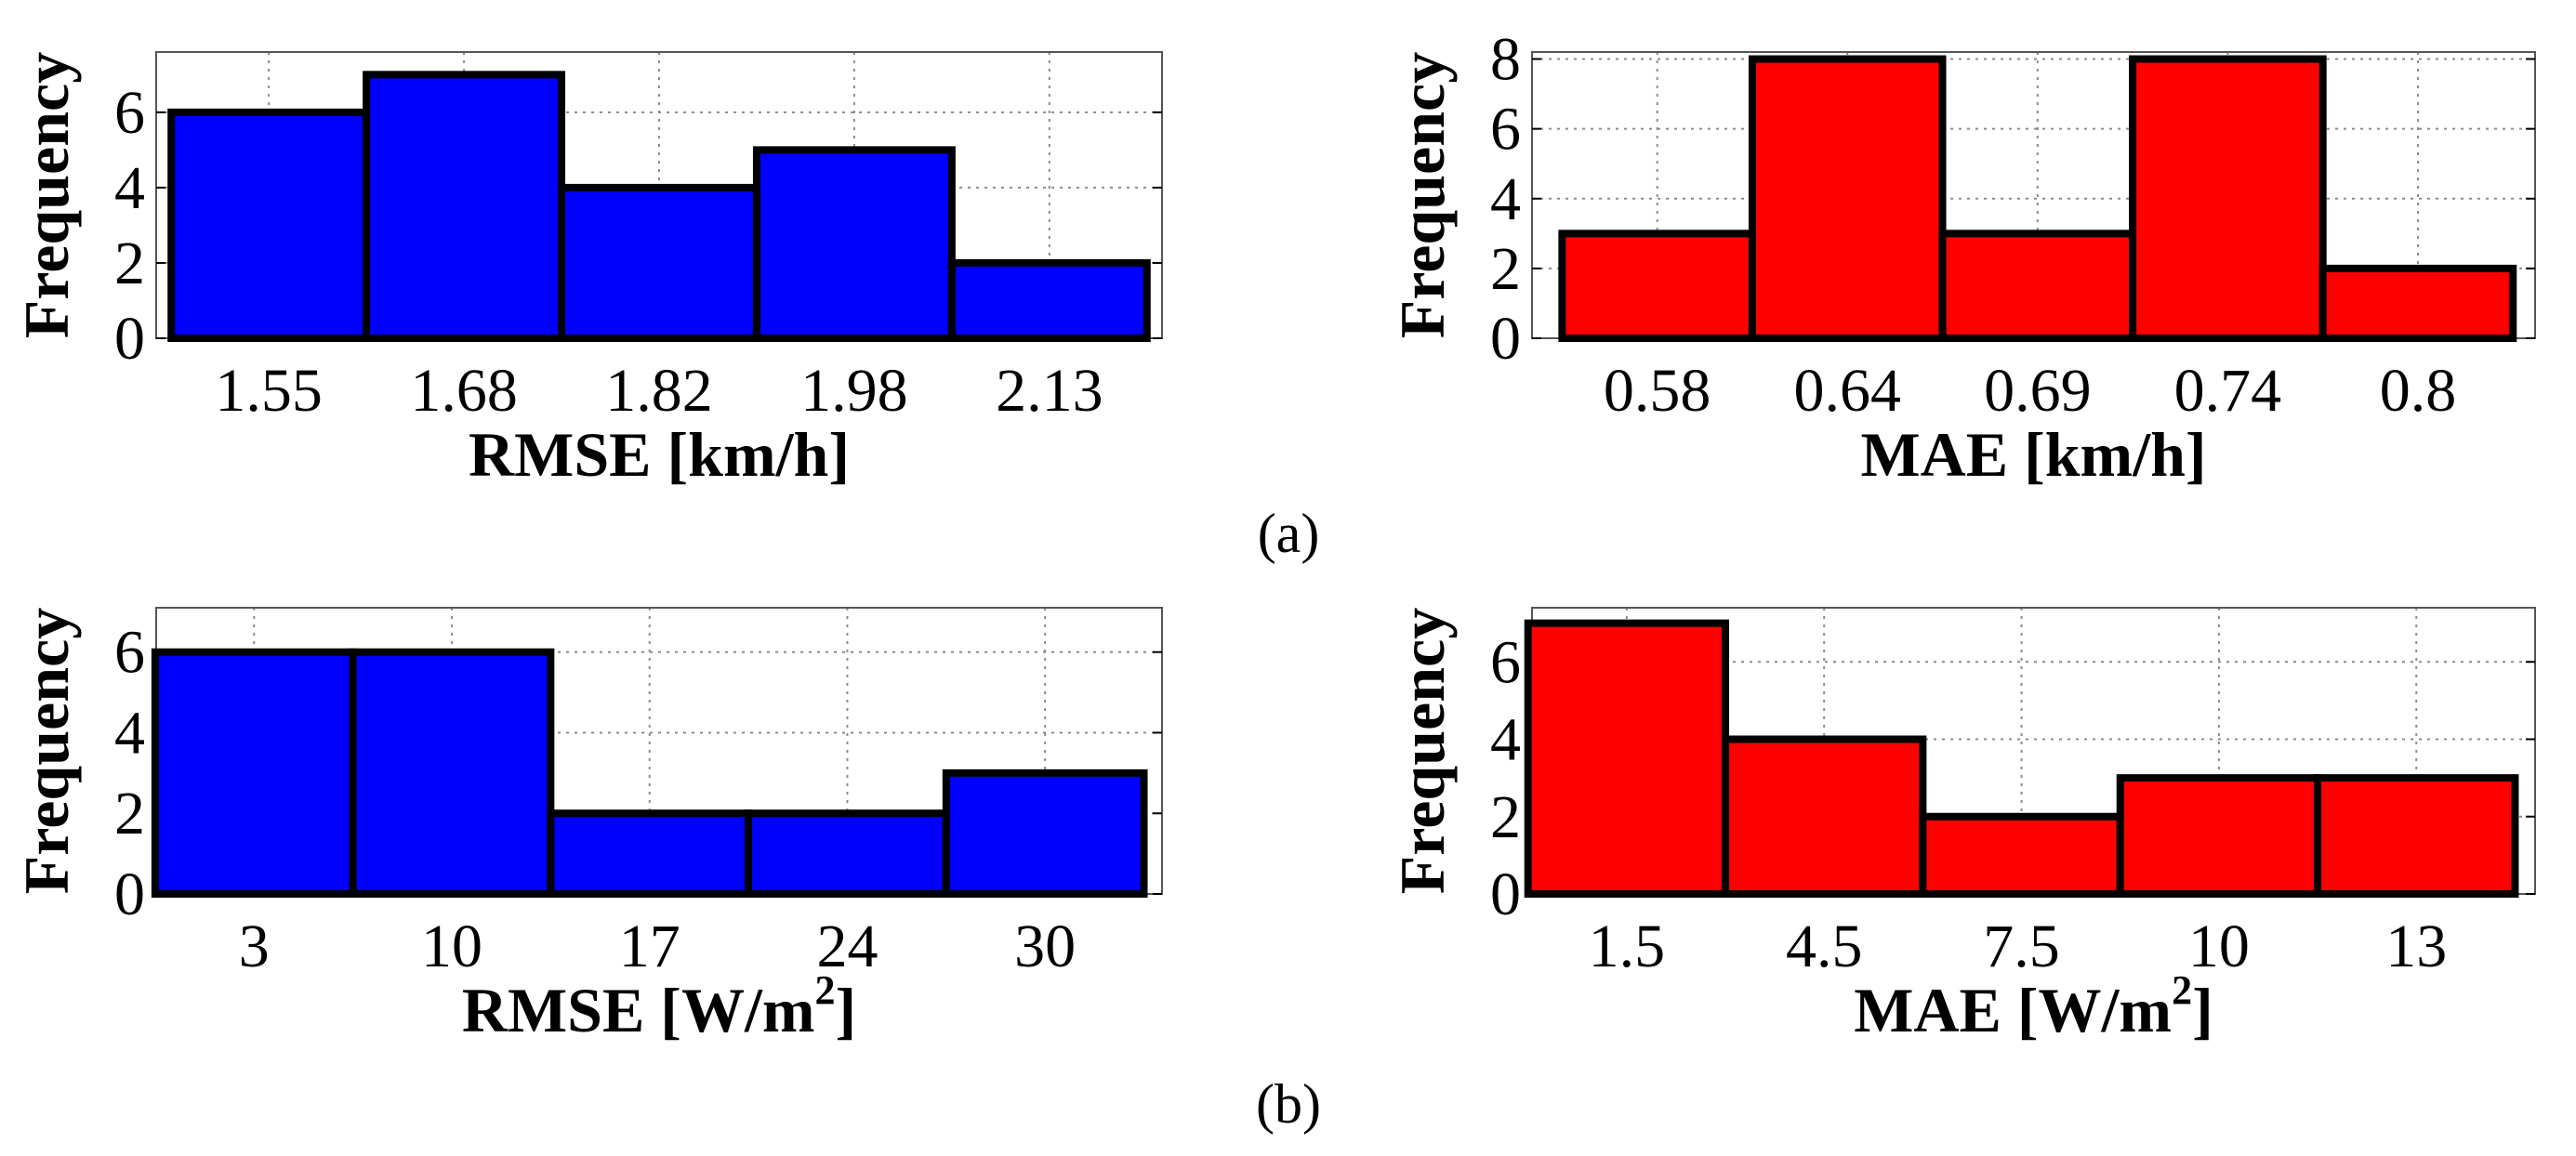 The height and width of the screenshot is (1156, 2576). Describe the element at coordinates (1657, 391) in the screenshot. I see `x-tick-label: 0.58` at that location.